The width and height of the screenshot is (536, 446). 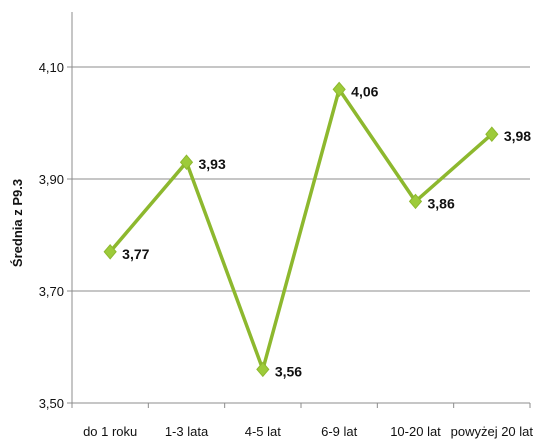 I want to click on data-label: 3,77, so click(x=135, y=254).